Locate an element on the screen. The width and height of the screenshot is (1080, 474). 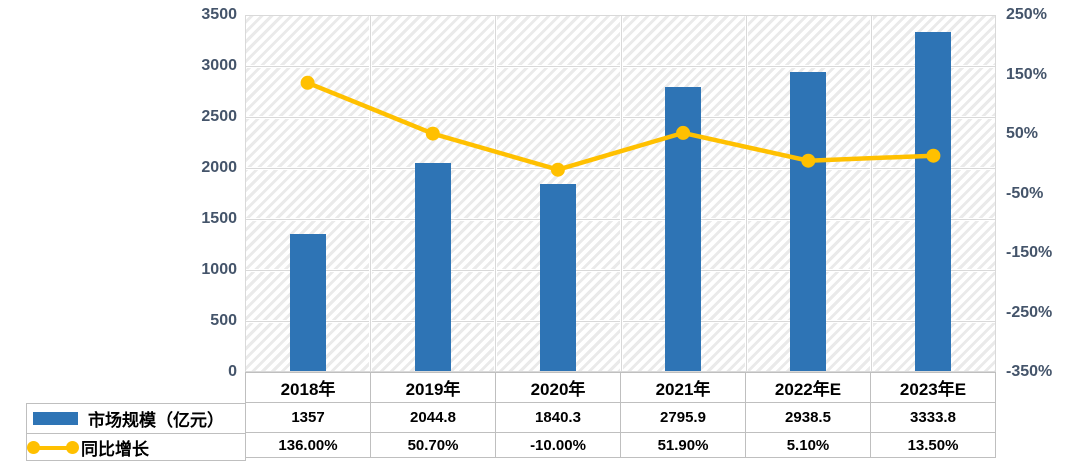
bar-2022年E is located at coordinates (808, 222).